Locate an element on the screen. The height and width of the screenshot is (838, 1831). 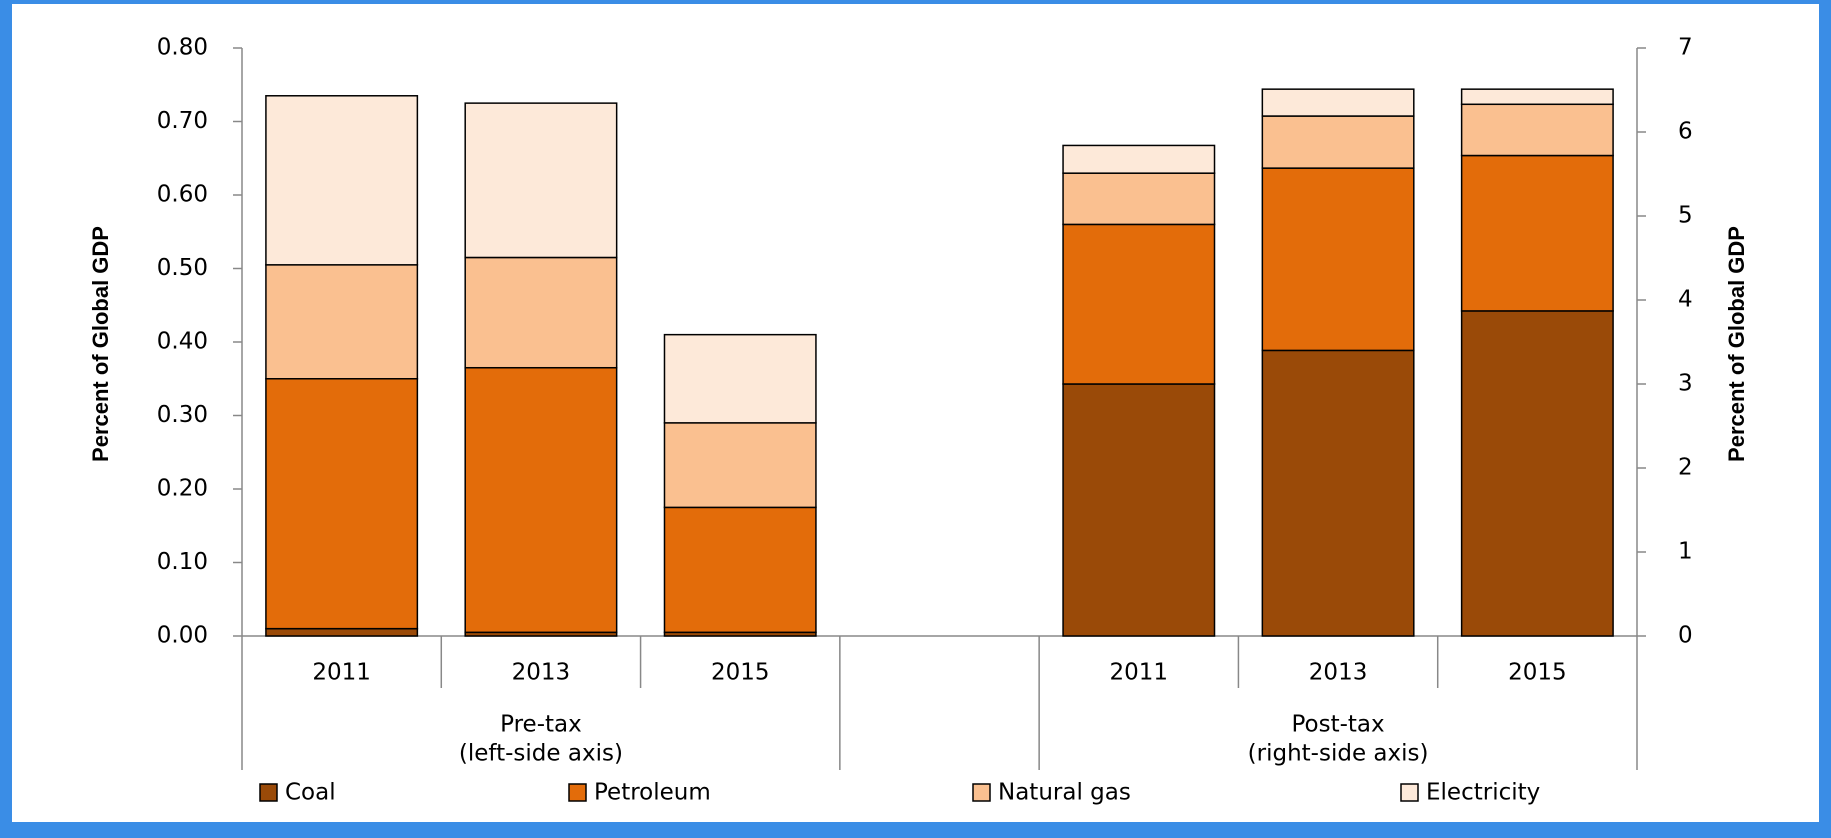
group-label: Pre-tax is located at coordinates (541, 725).